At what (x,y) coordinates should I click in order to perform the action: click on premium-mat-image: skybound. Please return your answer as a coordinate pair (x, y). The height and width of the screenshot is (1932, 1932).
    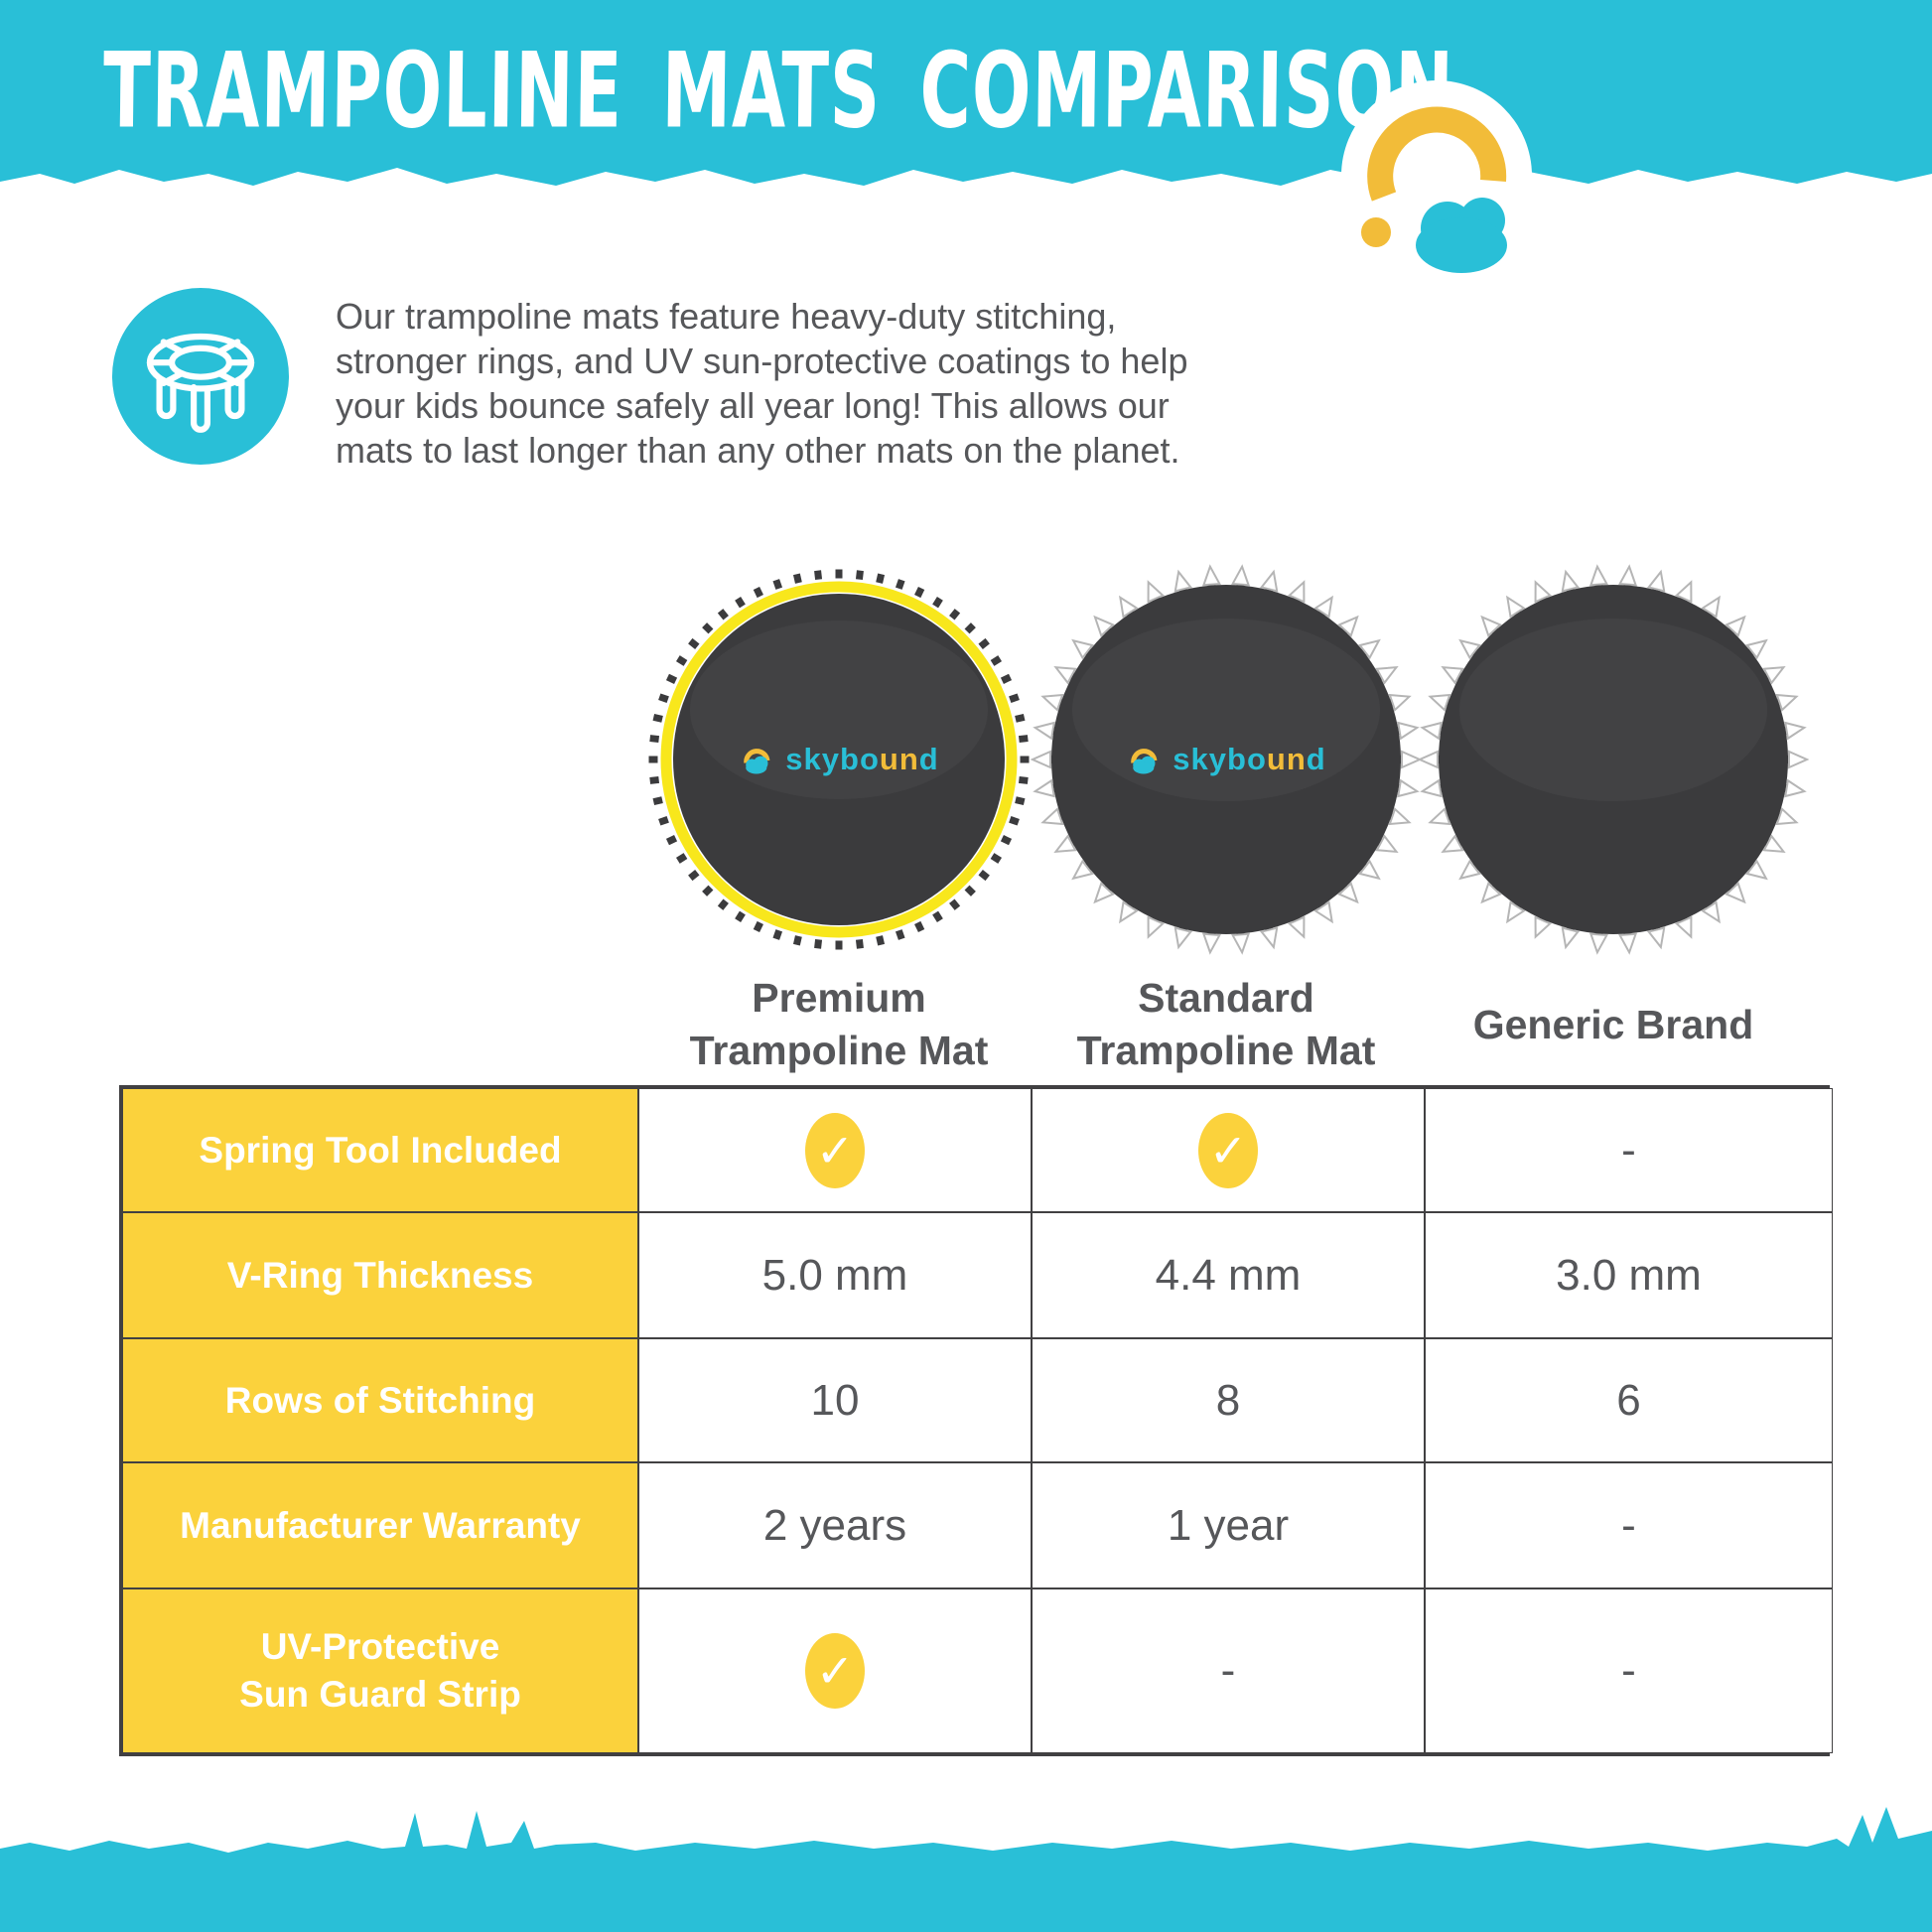
    Looking at the image, I should click on (838, 760).